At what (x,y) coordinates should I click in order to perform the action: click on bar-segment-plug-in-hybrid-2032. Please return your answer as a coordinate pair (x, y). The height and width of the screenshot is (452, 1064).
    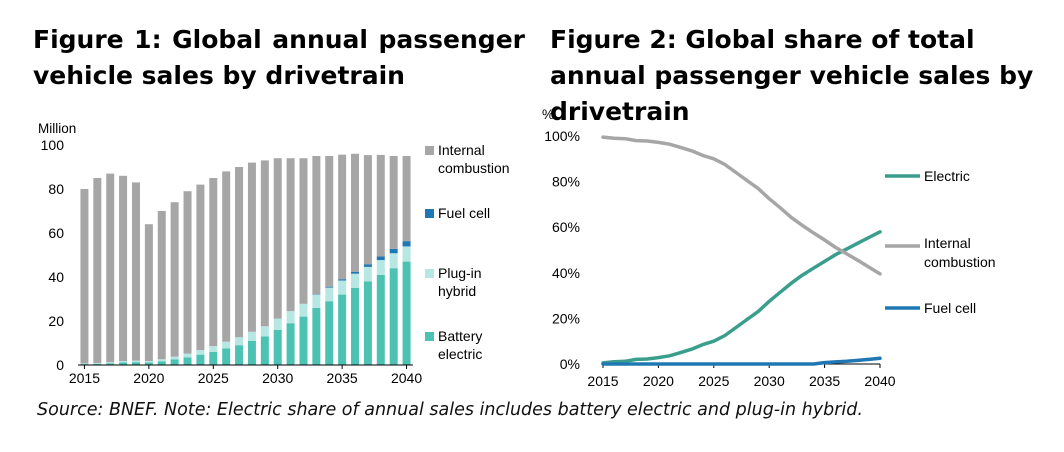
    Looking at the image, I should click on (303, 310).